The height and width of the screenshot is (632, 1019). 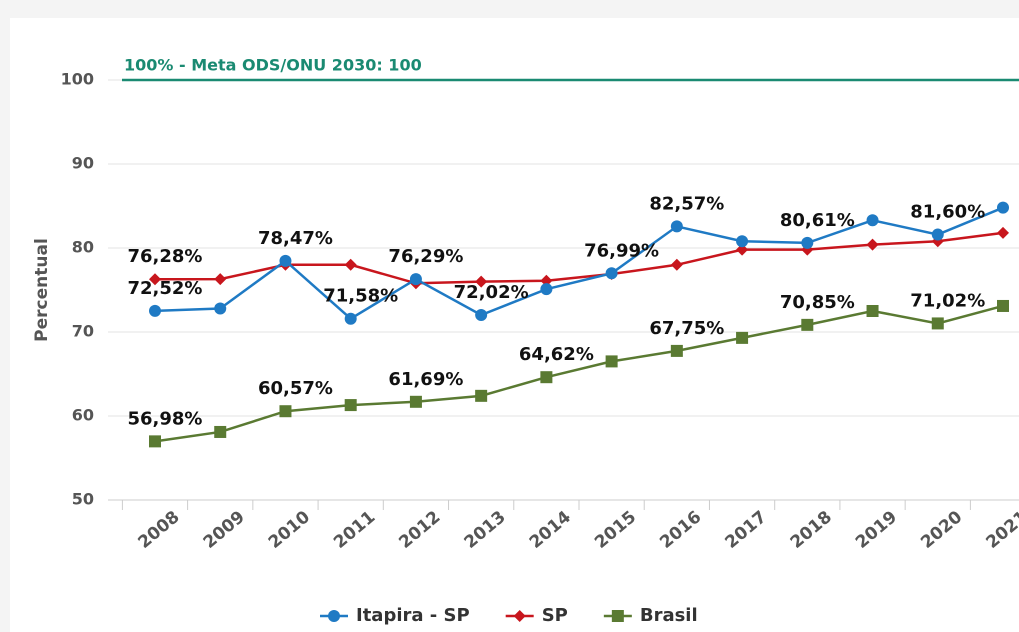 I want to click on data-label: 64,62%, so click(x=556, y=354).